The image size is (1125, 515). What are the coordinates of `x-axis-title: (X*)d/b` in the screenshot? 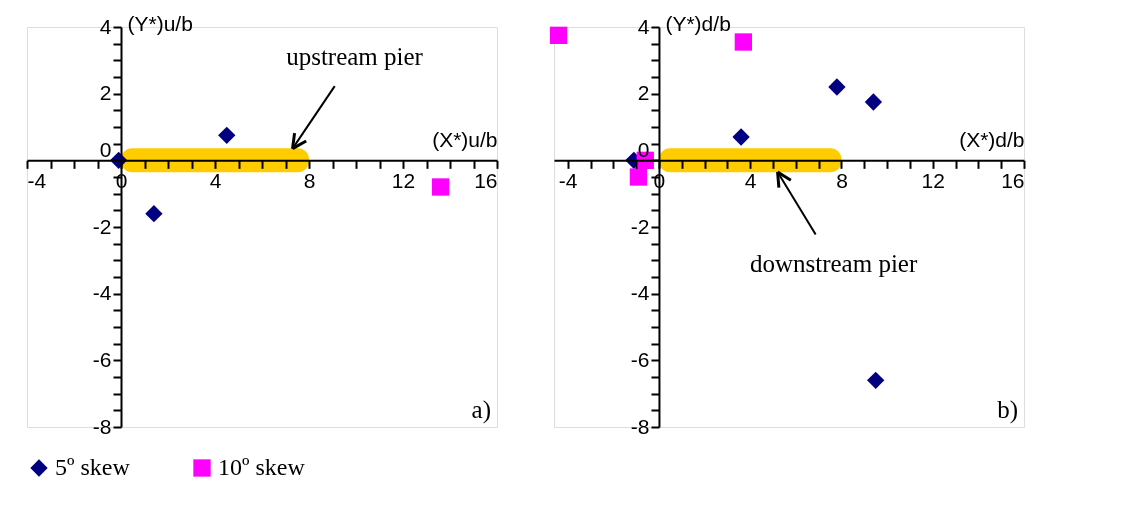 It's located at (992, 139).